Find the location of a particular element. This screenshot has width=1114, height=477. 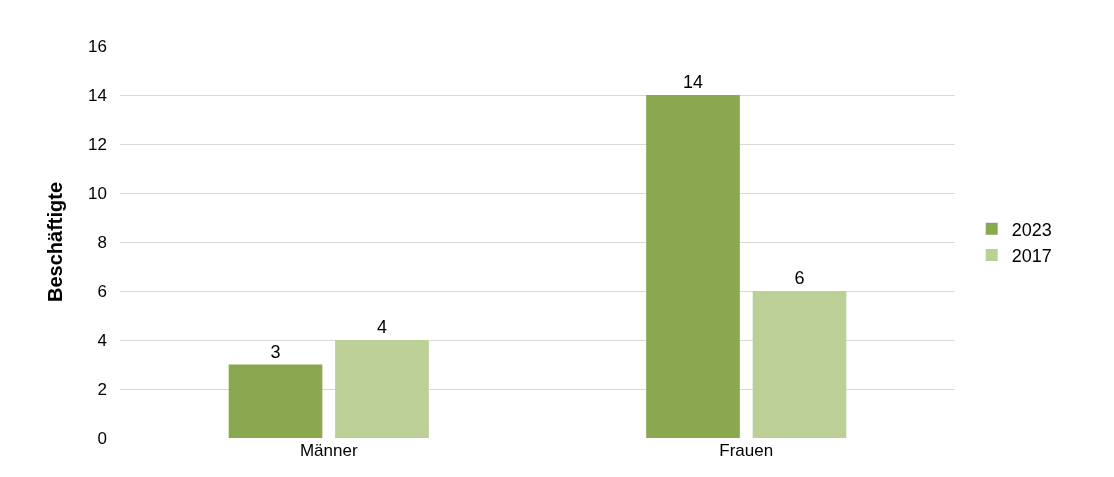

y-tick-label: 10 is located at coordinates (97, 193).